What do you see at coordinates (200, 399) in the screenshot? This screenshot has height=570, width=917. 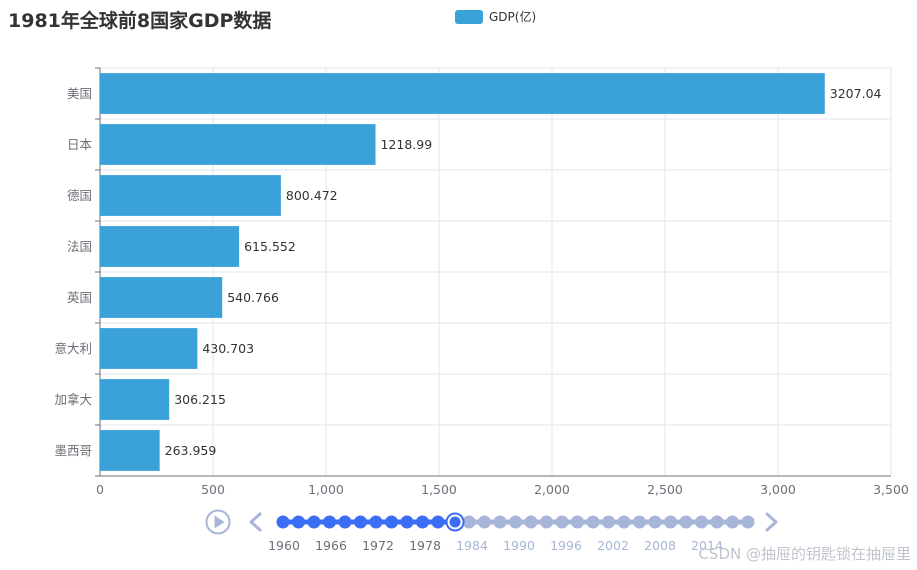 I see `data-label: 306.215` at bounding box center [200, 399].